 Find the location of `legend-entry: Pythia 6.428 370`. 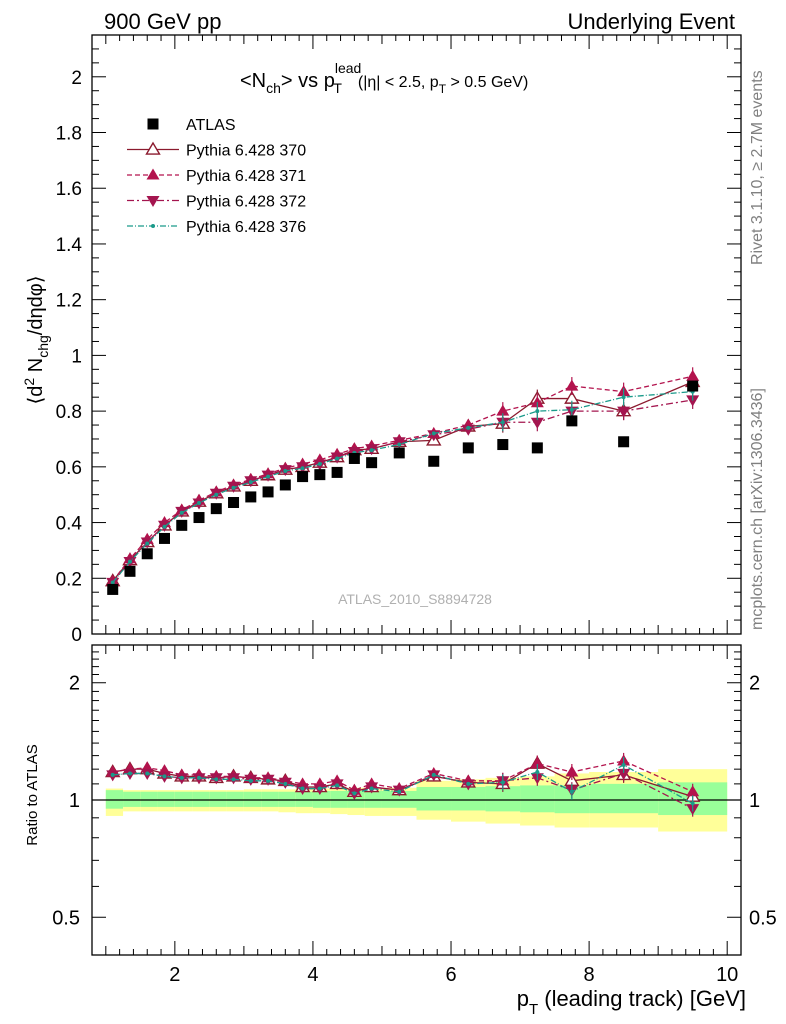

legend-entry: Pythia 6.428 370 is located at coordinates (246, 151).